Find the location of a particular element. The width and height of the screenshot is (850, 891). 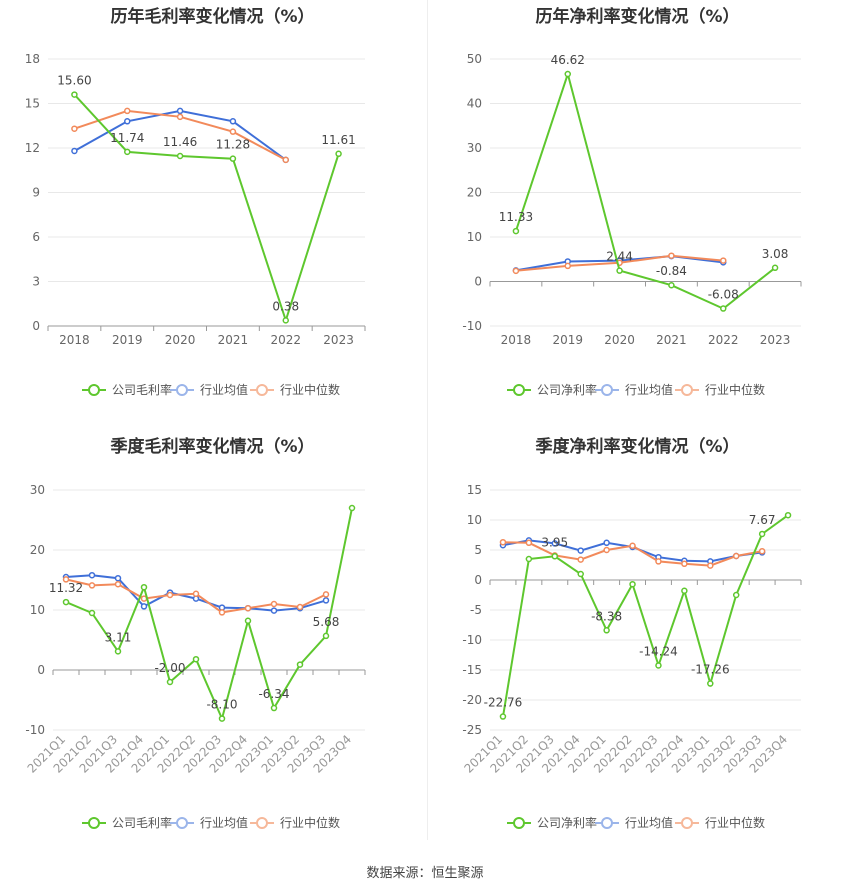

x-tick-label: 2021 is located at coordinates (671, 340).